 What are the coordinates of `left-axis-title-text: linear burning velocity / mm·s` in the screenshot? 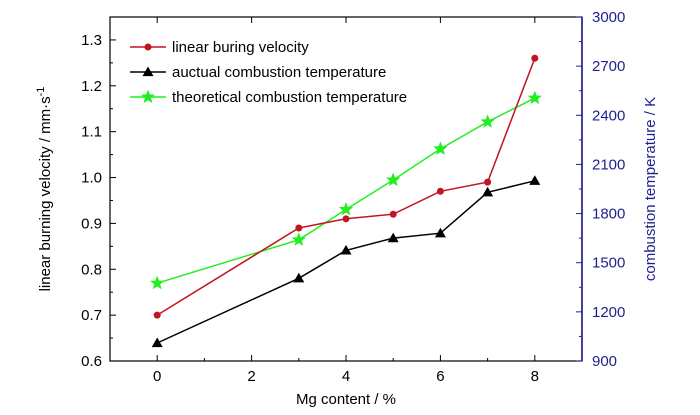 It's located at (45, 193).